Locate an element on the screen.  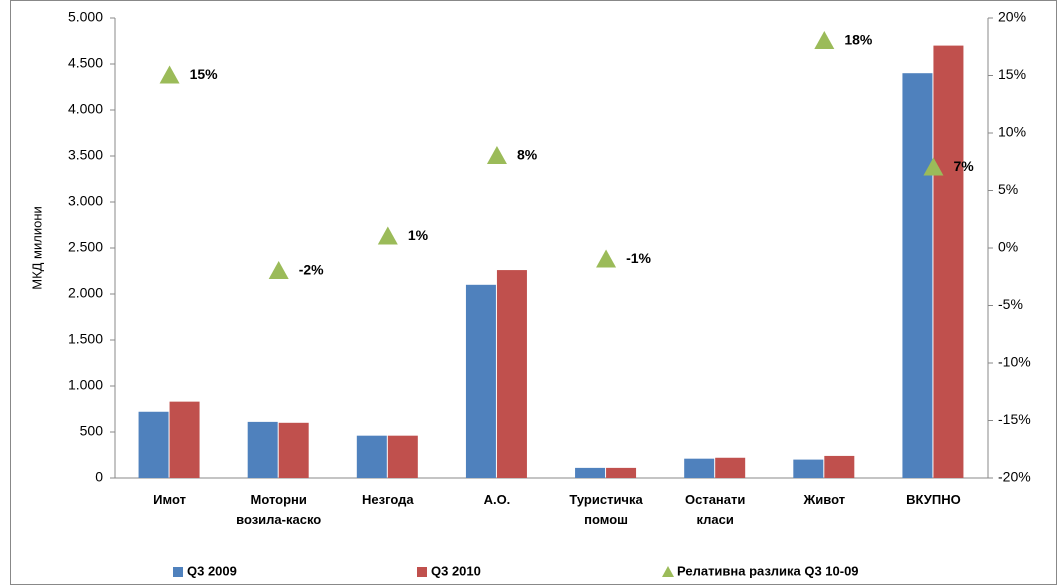
x-tick-label: Моторни возила-каско is located at coordinates (279, 509).